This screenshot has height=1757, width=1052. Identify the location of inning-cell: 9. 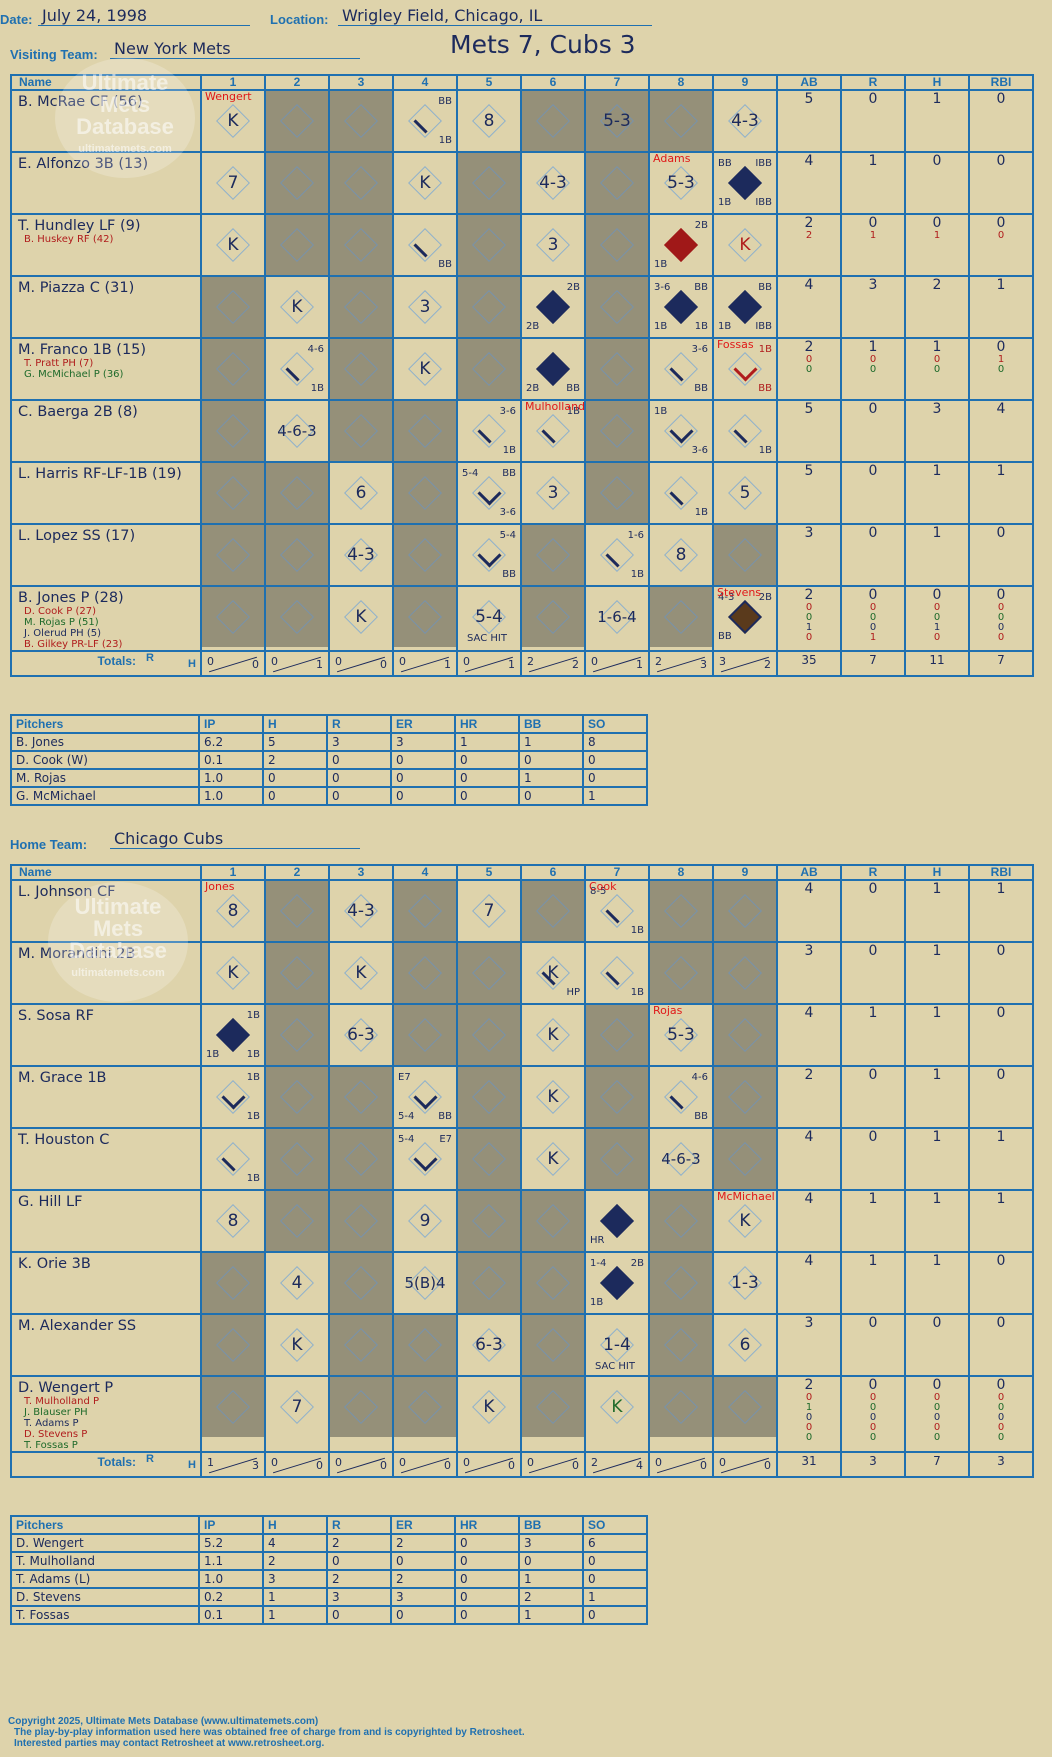
(425, 1221).